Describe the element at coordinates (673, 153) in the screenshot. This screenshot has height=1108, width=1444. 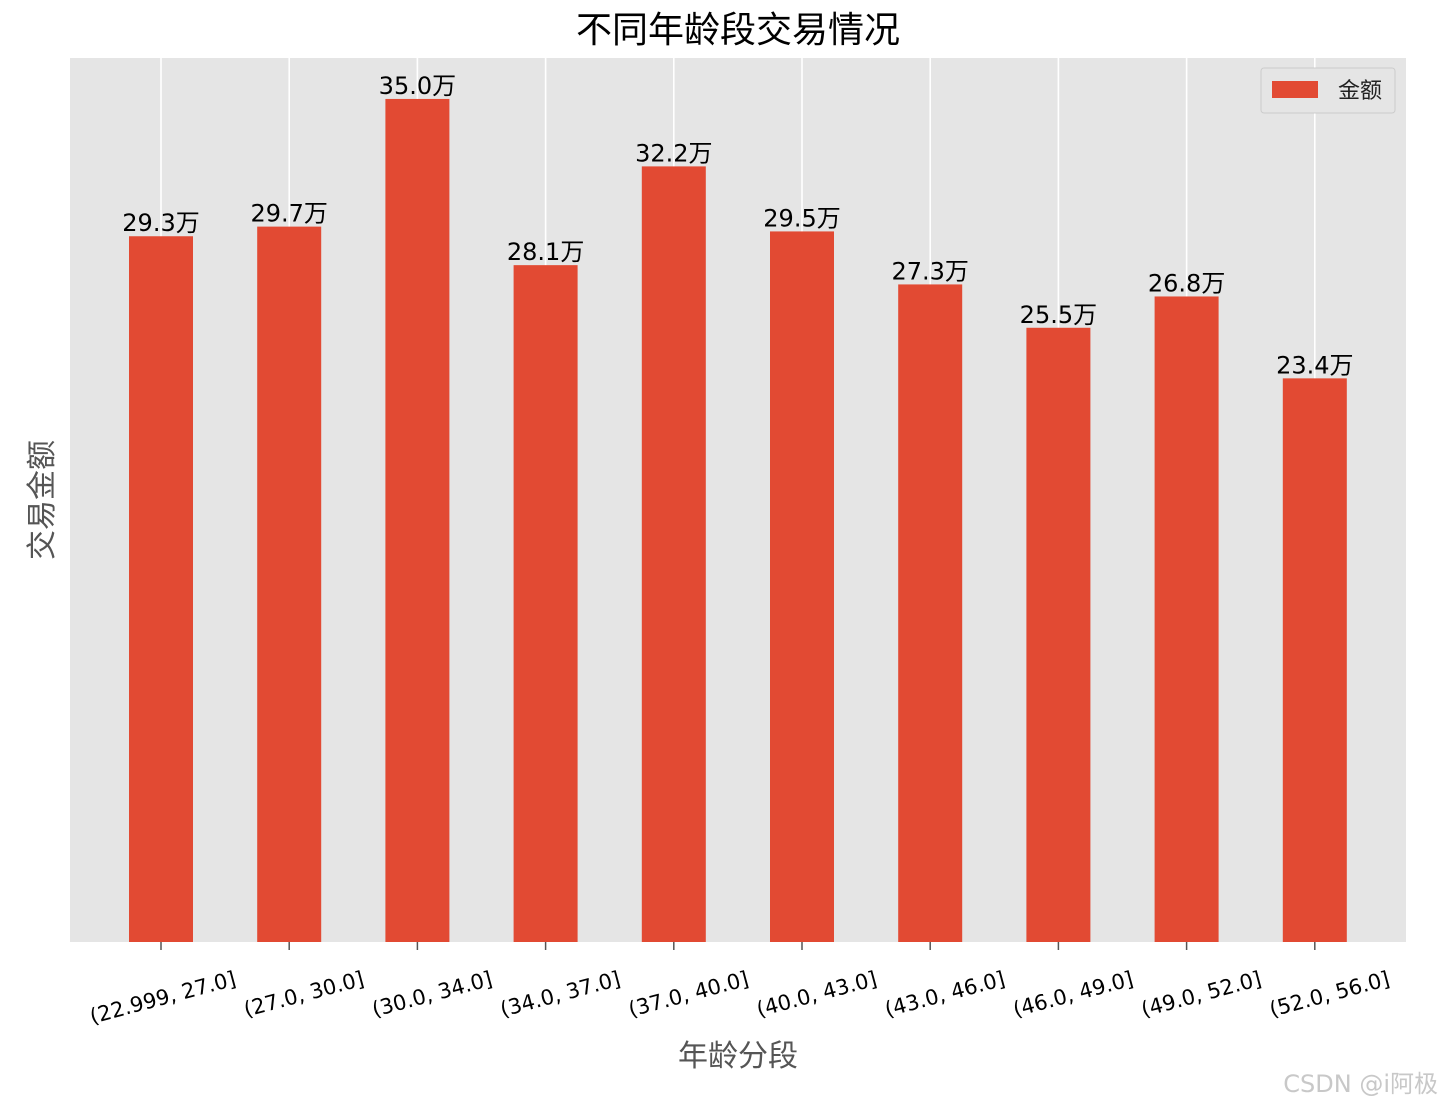
I see `bar-value-label-5: 32.2万` at that location.